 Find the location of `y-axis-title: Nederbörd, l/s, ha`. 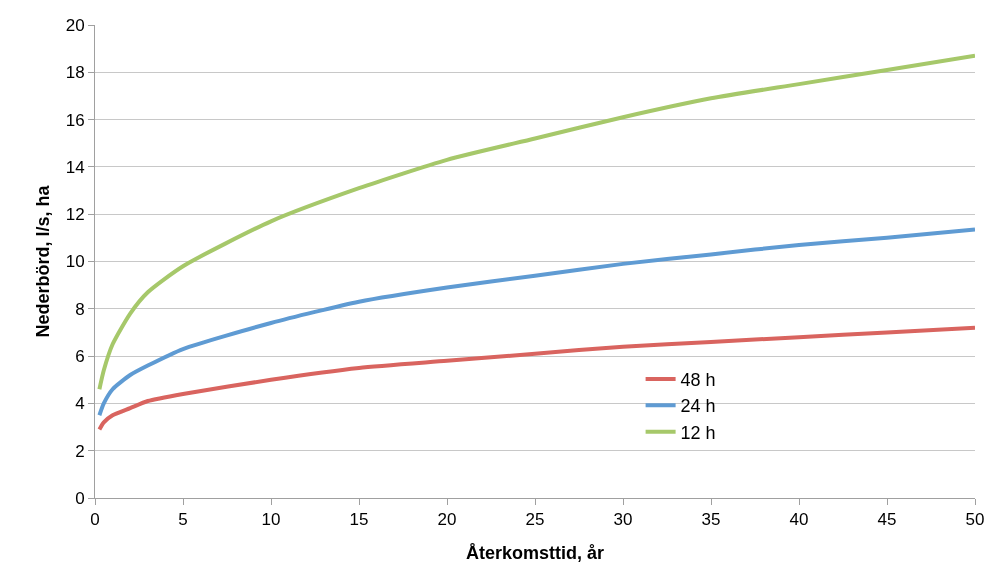

y-axis-title: Nederbörd, l/s, ha is located at coordinates (43, 261).